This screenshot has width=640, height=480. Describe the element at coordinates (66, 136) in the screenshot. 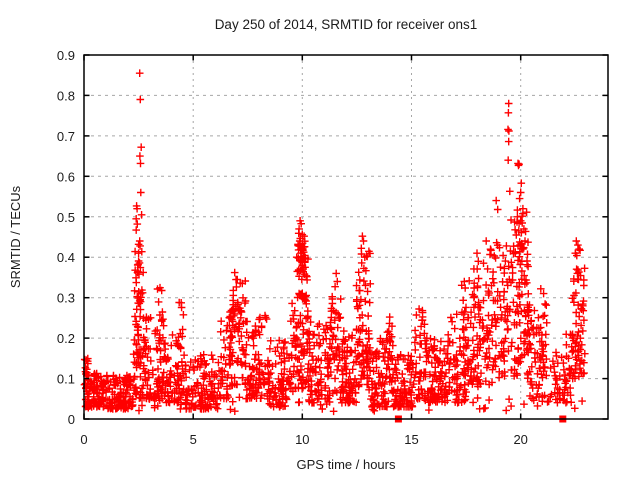

I see `y-tick-label: 0.7` at that location.